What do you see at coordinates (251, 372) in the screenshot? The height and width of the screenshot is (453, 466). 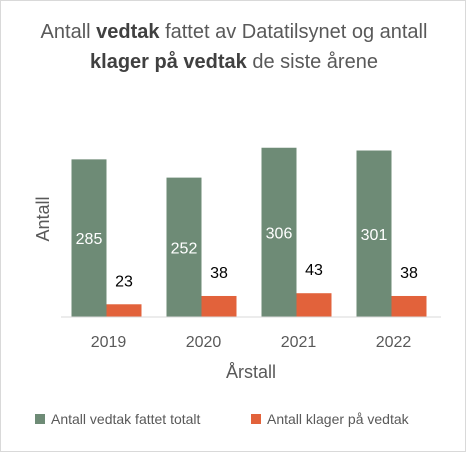 I see `x-axis-label: Årstall` at bounding box center [251, 372].